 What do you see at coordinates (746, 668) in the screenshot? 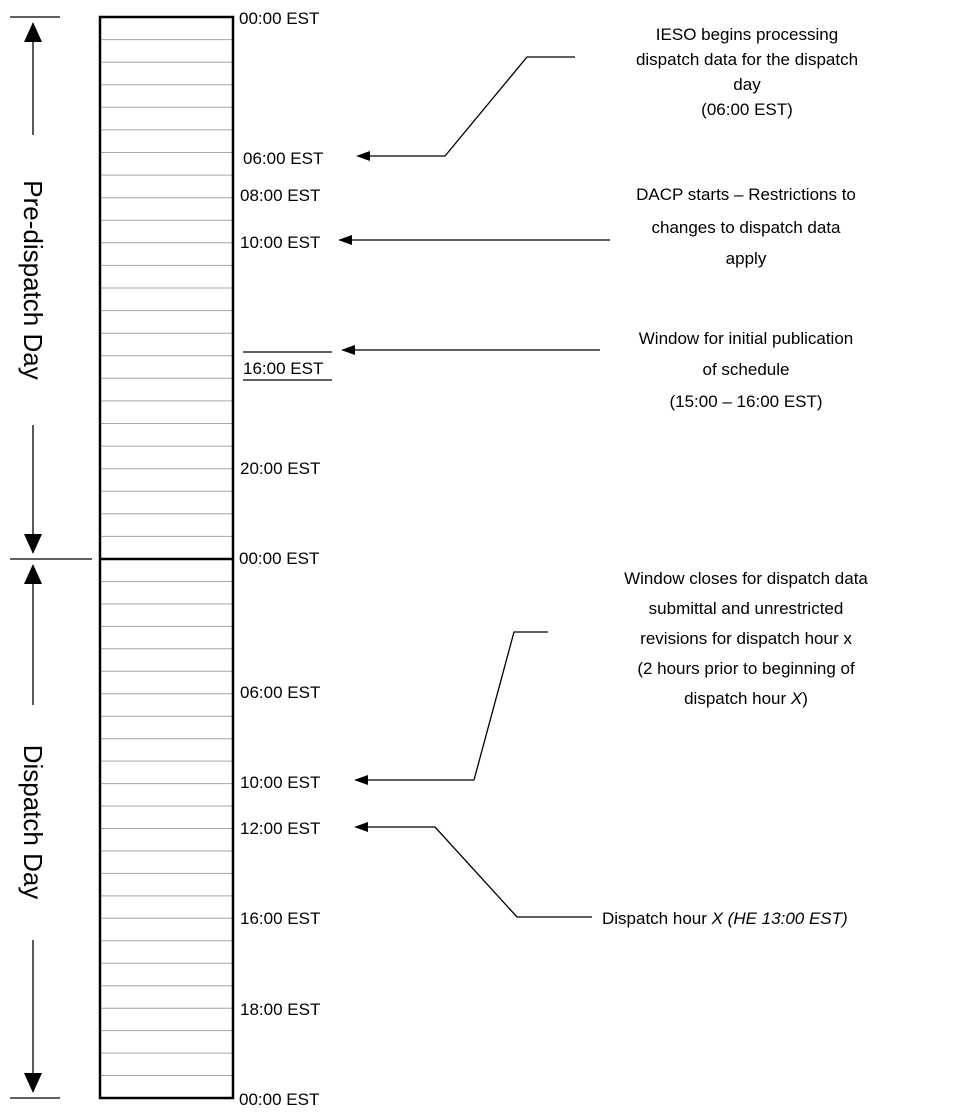
I see `window-close-line: (2 hours prior to beginning of` at bounding box center [746, 668].